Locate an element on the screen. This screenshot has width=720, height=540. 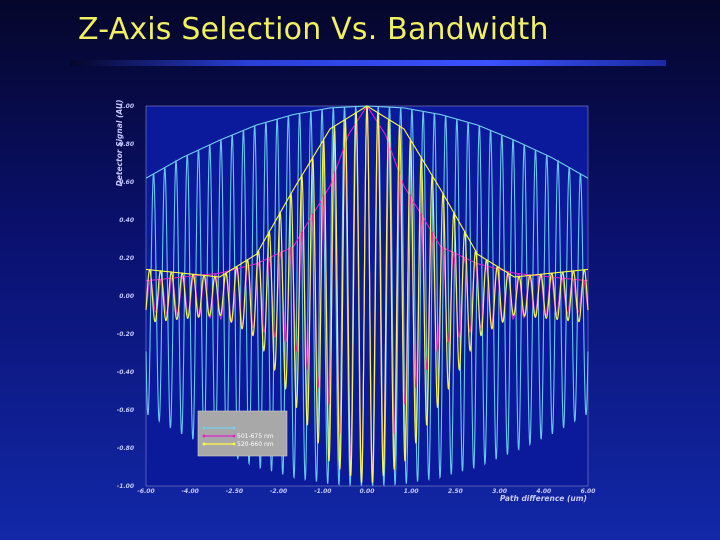
title-divider is located at coordinates (368, 63).